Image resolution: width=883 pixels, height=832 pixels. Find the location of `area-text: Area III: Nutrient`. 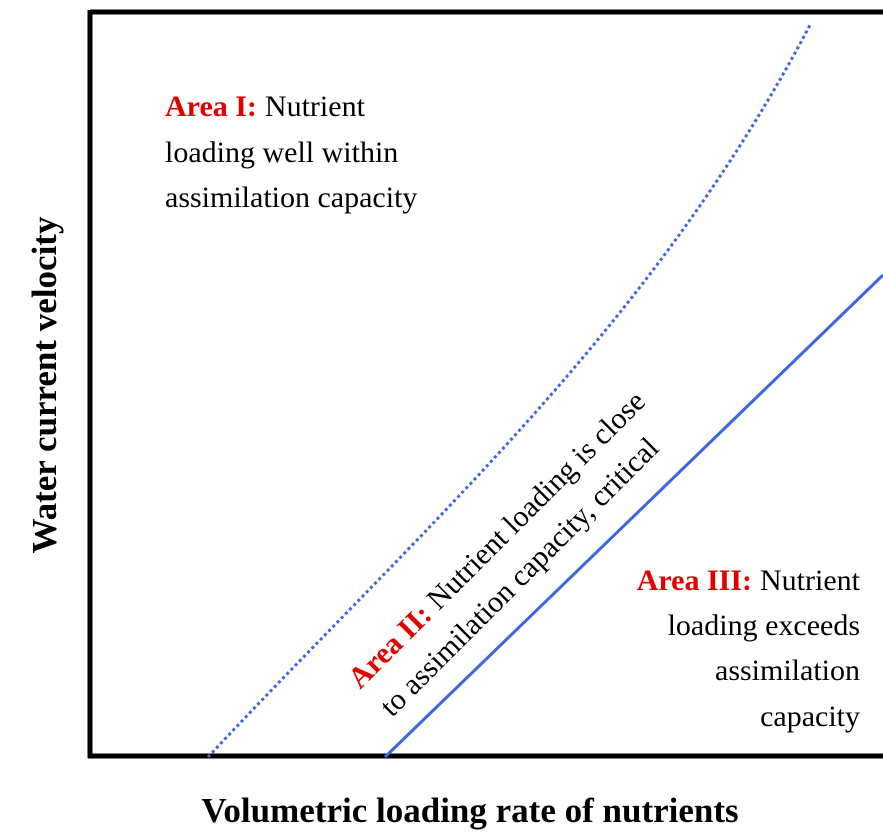

area-text: Area III: Nutrient is located at coordinates (749, 580).